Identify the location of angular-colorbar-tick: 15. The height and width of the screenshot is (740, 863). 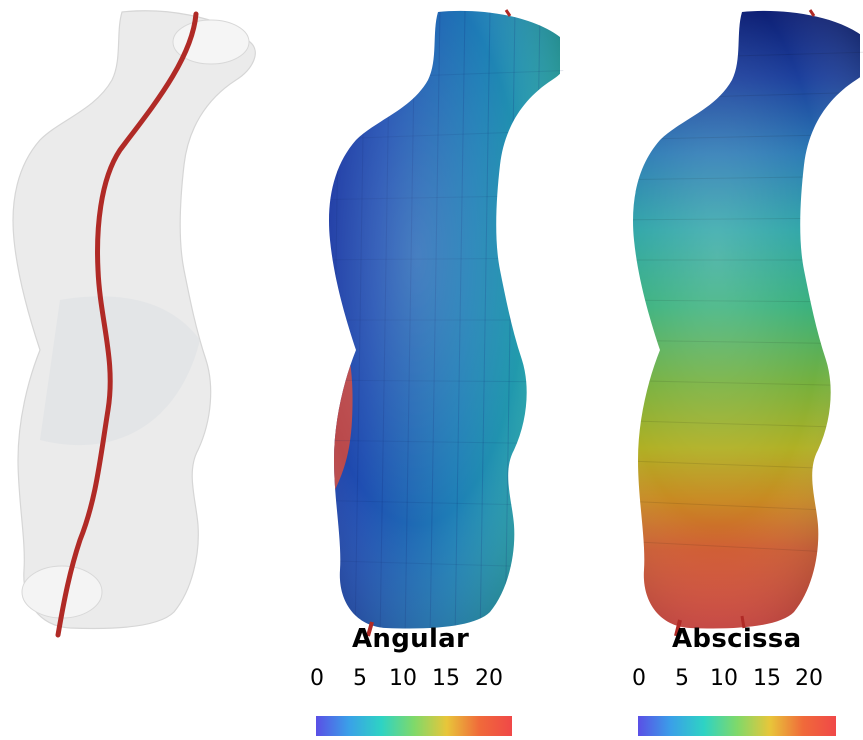
(446, 678).